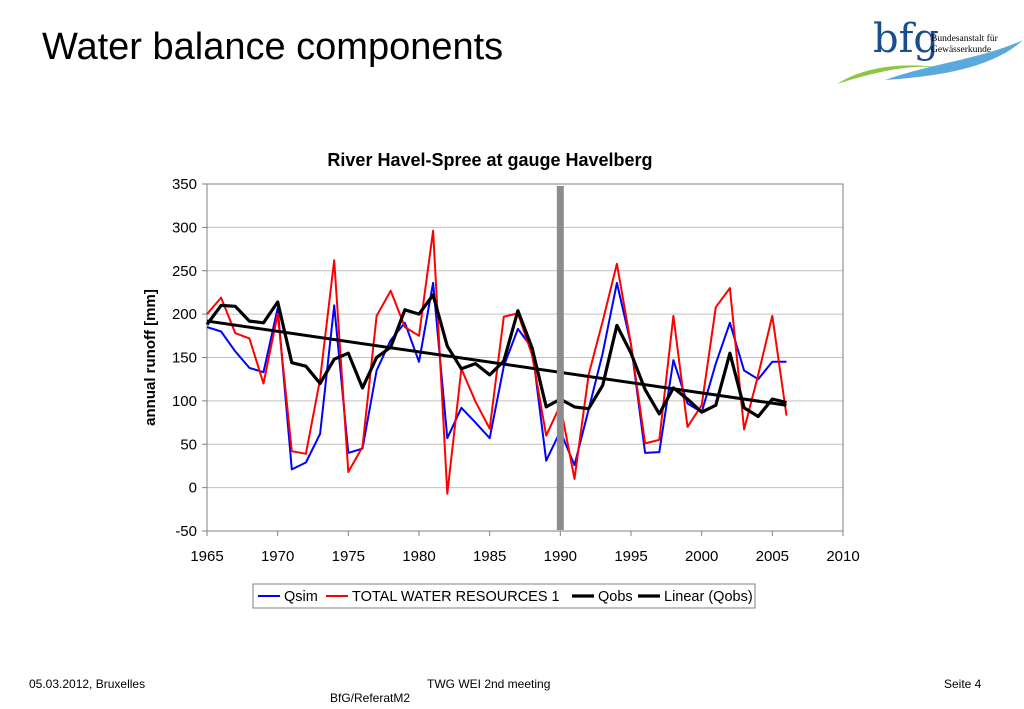 The image size is (1024, 709). I want to click on x-tick-label: 2005, so click(772, 556).